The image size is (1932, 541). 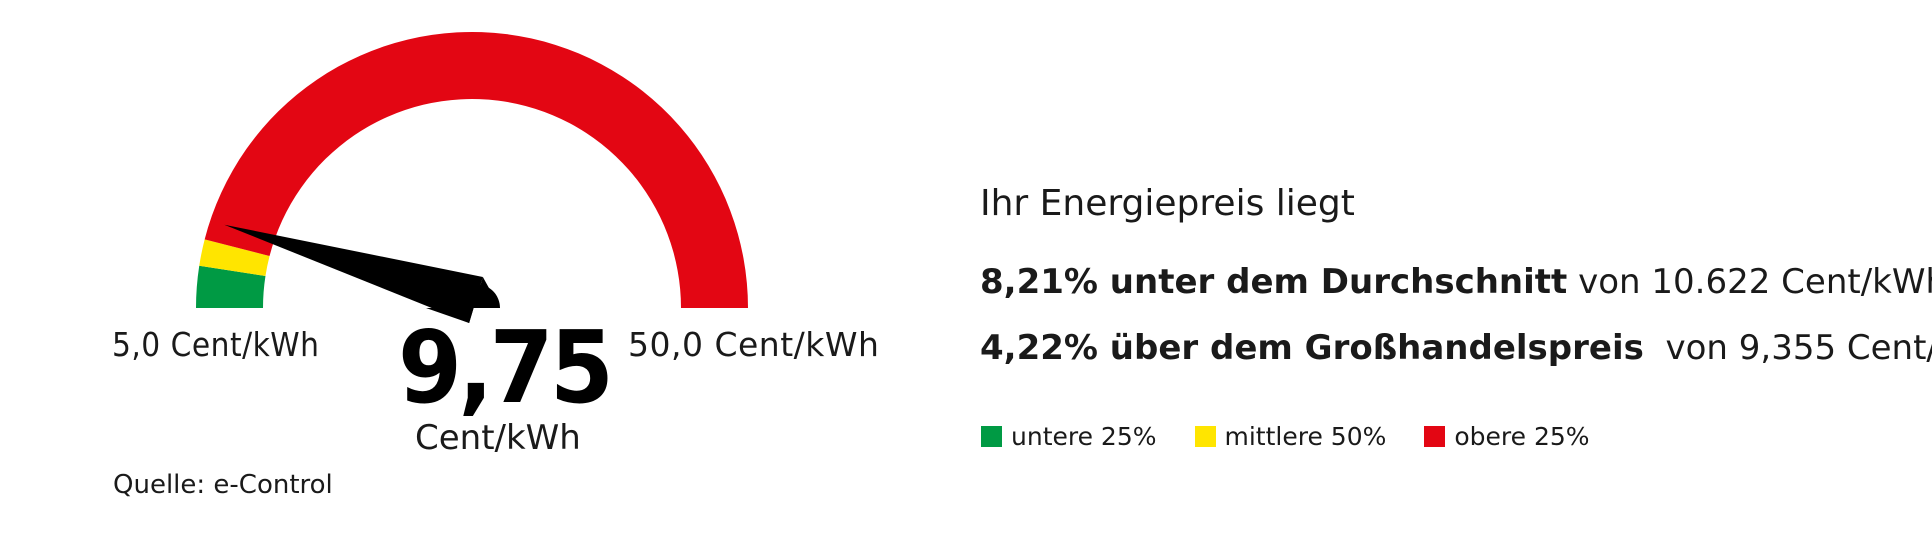 I want to click on gauge-needle, so click(x=362, y=273).